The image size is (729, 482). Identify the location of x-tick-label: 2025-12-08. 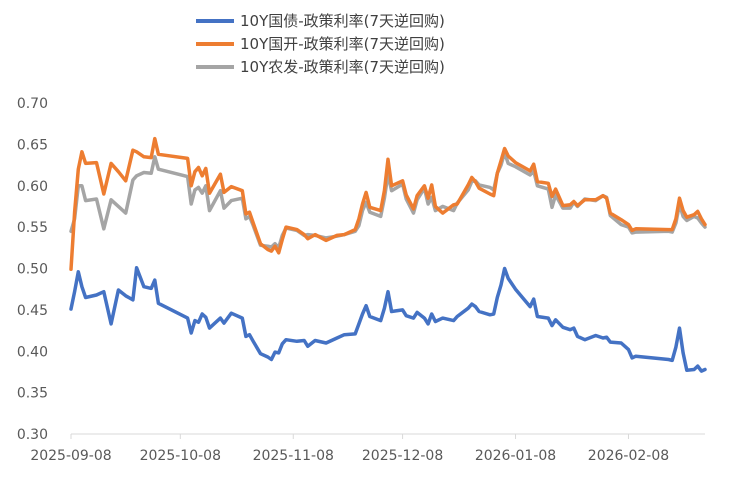
(402, 456).